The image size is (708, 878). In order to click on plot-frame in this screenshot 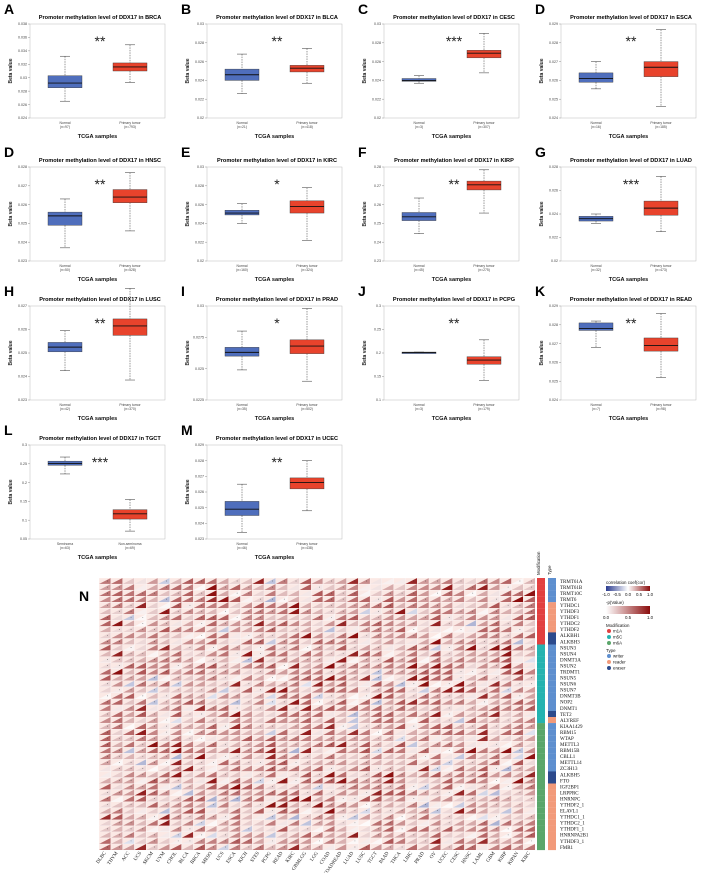, I will do `click(274, 214)`.